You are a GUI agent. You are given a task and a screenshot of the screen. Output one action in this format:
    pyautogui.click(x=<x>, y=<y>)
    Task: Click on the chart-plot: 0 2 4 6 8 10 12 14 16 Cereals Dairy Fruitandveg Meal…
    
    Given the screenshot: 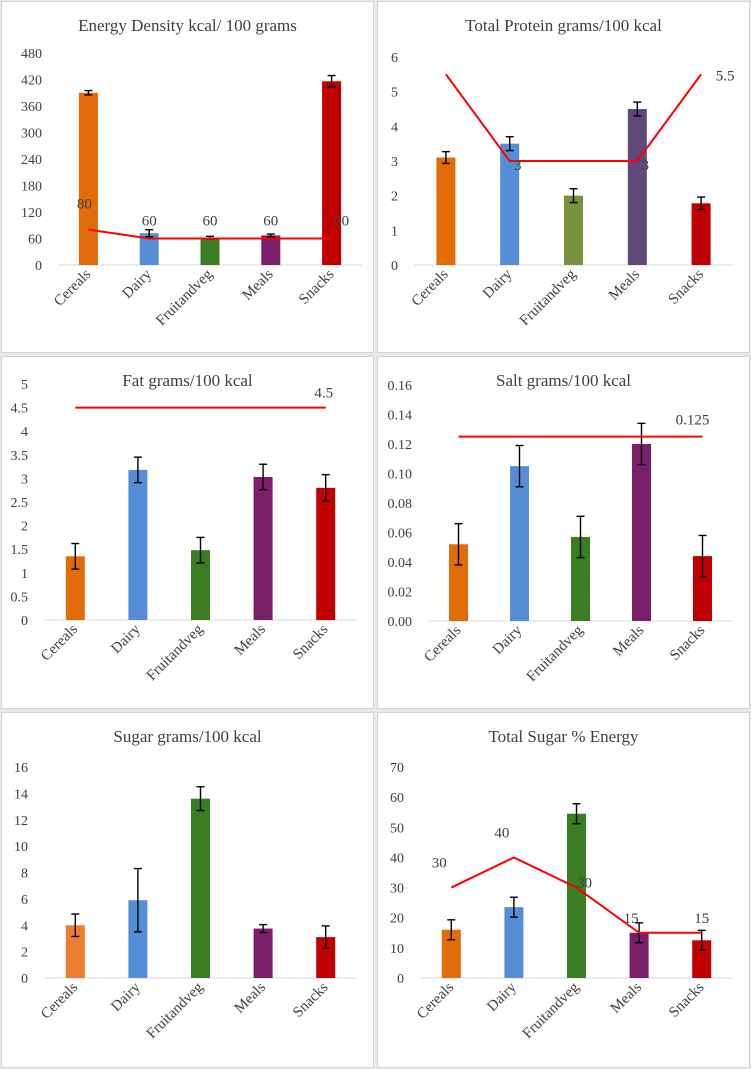 What is the action you would take?
    pyautogui.click(x=185, y=901)
    